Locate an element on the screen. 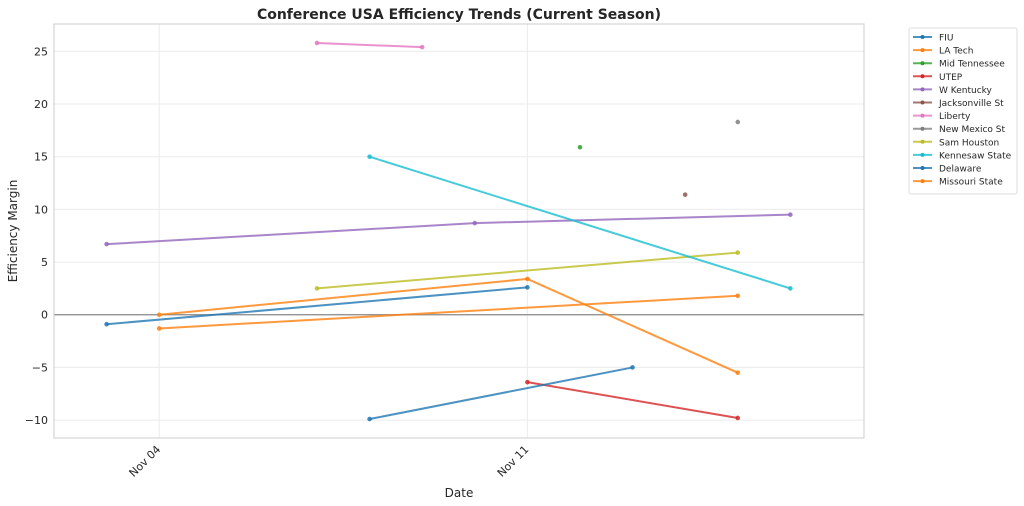  series-kennesaw-state is located at coordinates (580, 222).